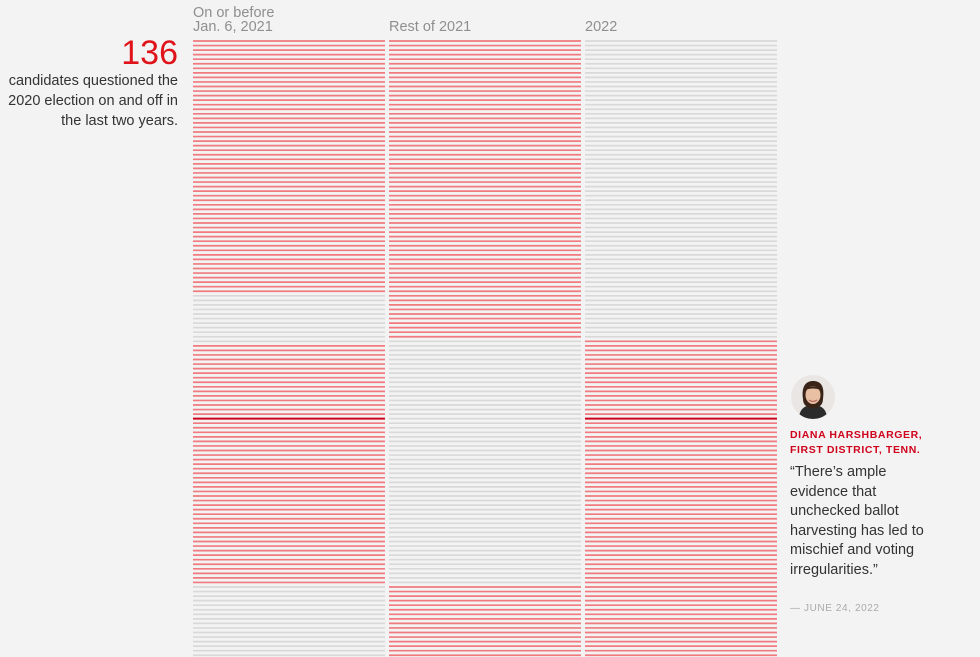 This screenshot has height=657, width=980. What do you see at coordinates (835, 608) in the screenshot?
I see `quote-date: — JUNE 24, 2022` at bounding box center [835, 608].